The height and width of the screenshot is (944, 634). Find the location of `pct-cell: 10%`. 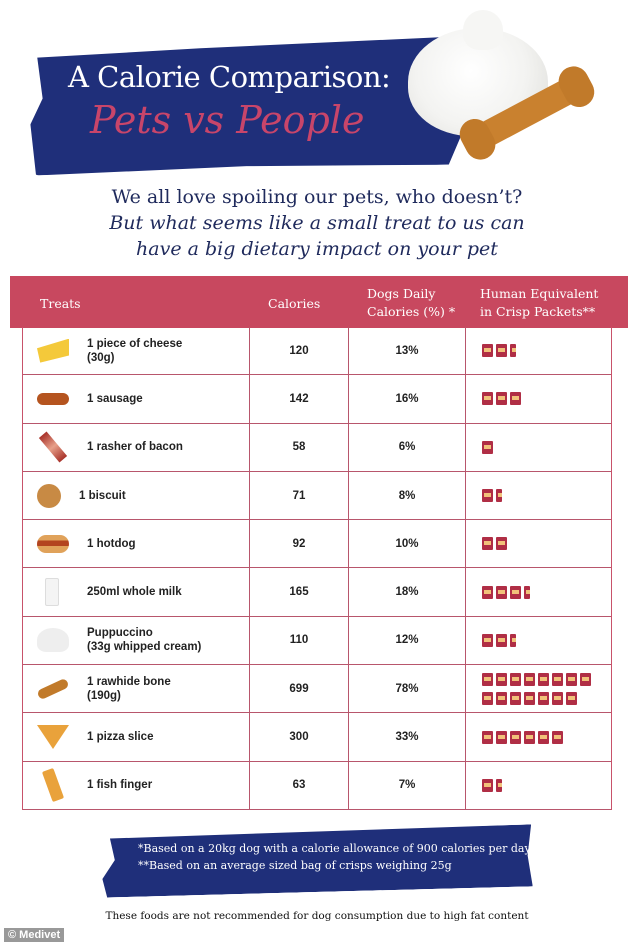

pct-cell: 10% is located at coordinates (406, 544).